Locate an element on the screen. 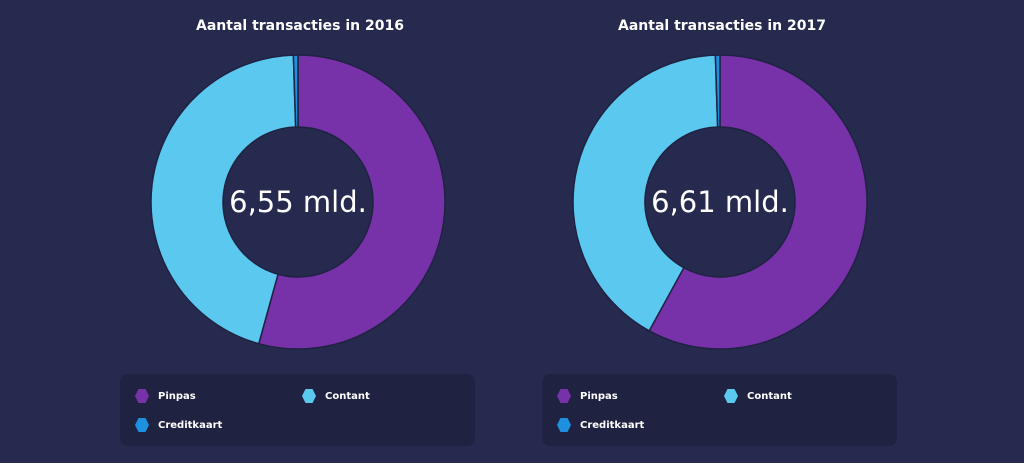 This screenshot has height=463, width=1024. center-total-label: 6,61 mld. is located at coordinates (720, 202).